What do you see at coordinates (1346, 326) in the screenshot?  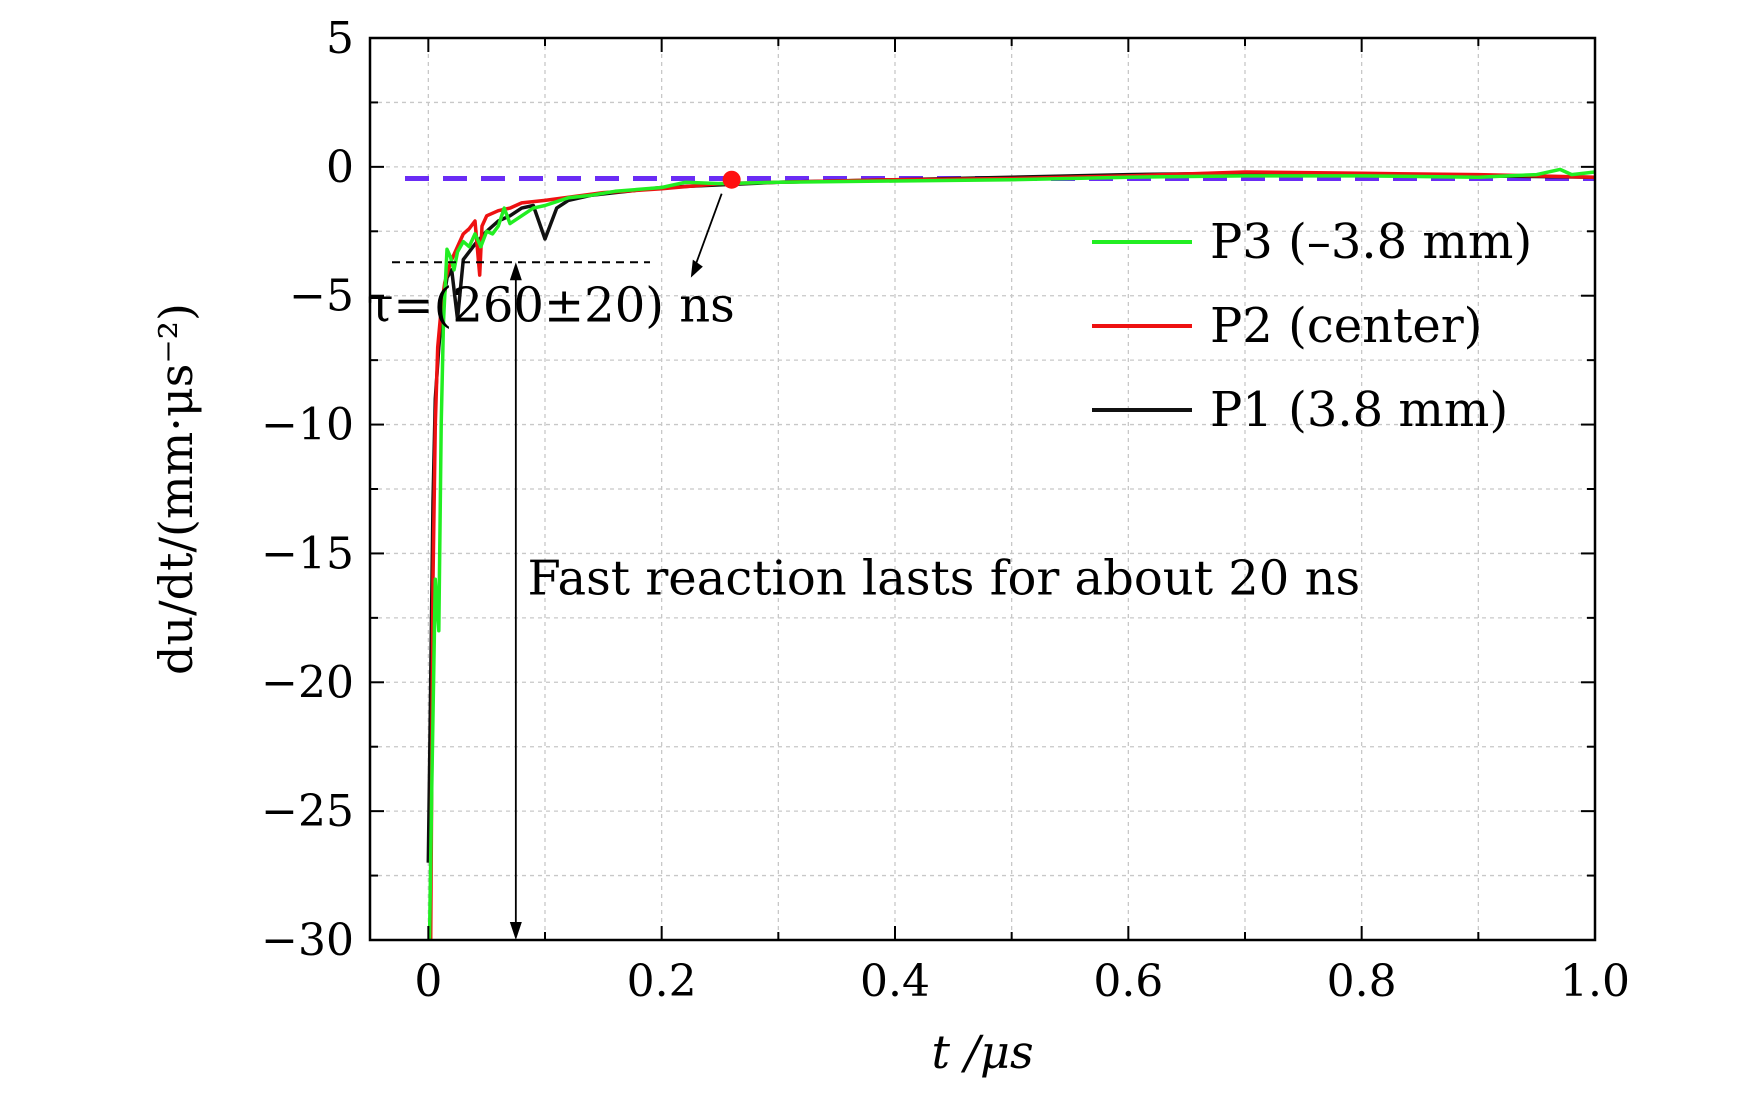 I see `legend-label: P2 (center)` at bounding box center [1346, 326].